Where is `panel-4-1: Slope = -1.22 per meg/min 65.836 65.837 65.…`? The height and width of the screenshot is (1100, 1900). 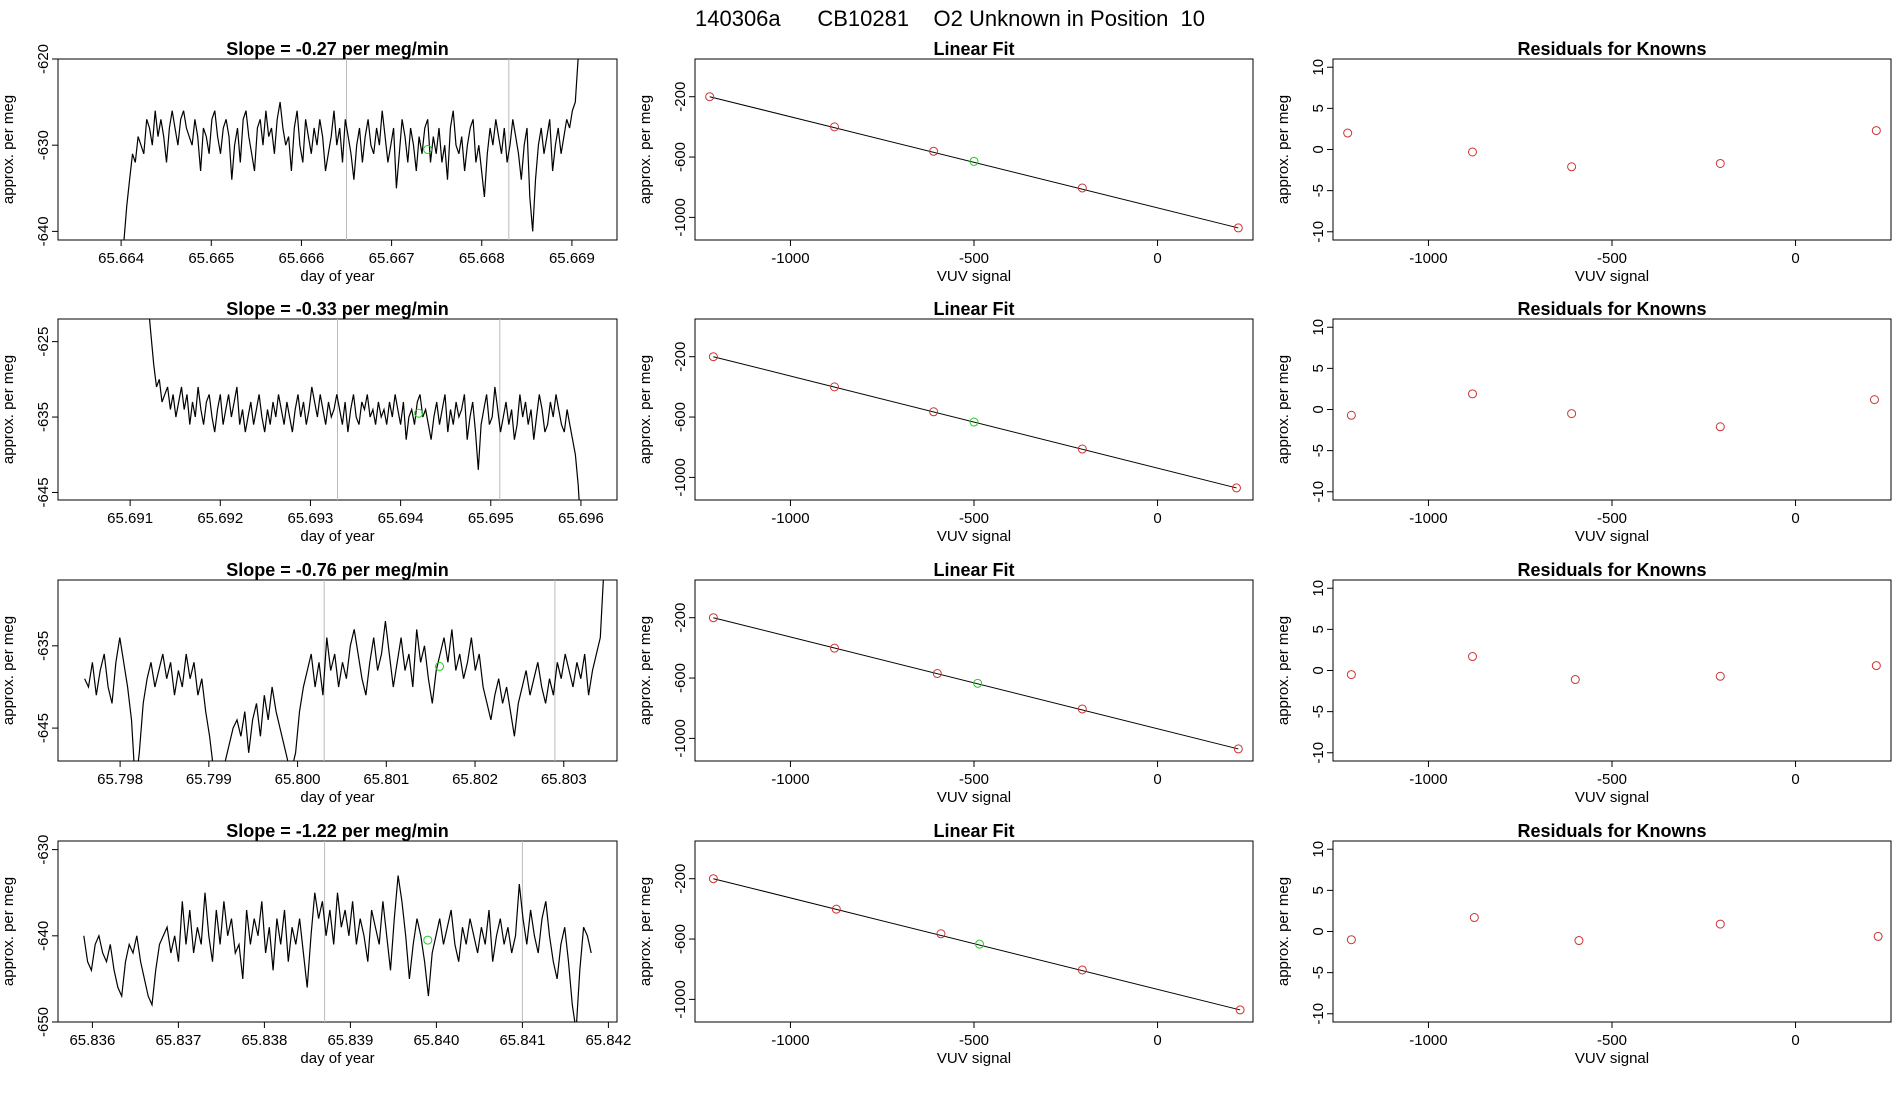
panel-4-1: Slope = -1.22 per meg/min 65.836 65.837 65.… is located at coordinates (315, 944).